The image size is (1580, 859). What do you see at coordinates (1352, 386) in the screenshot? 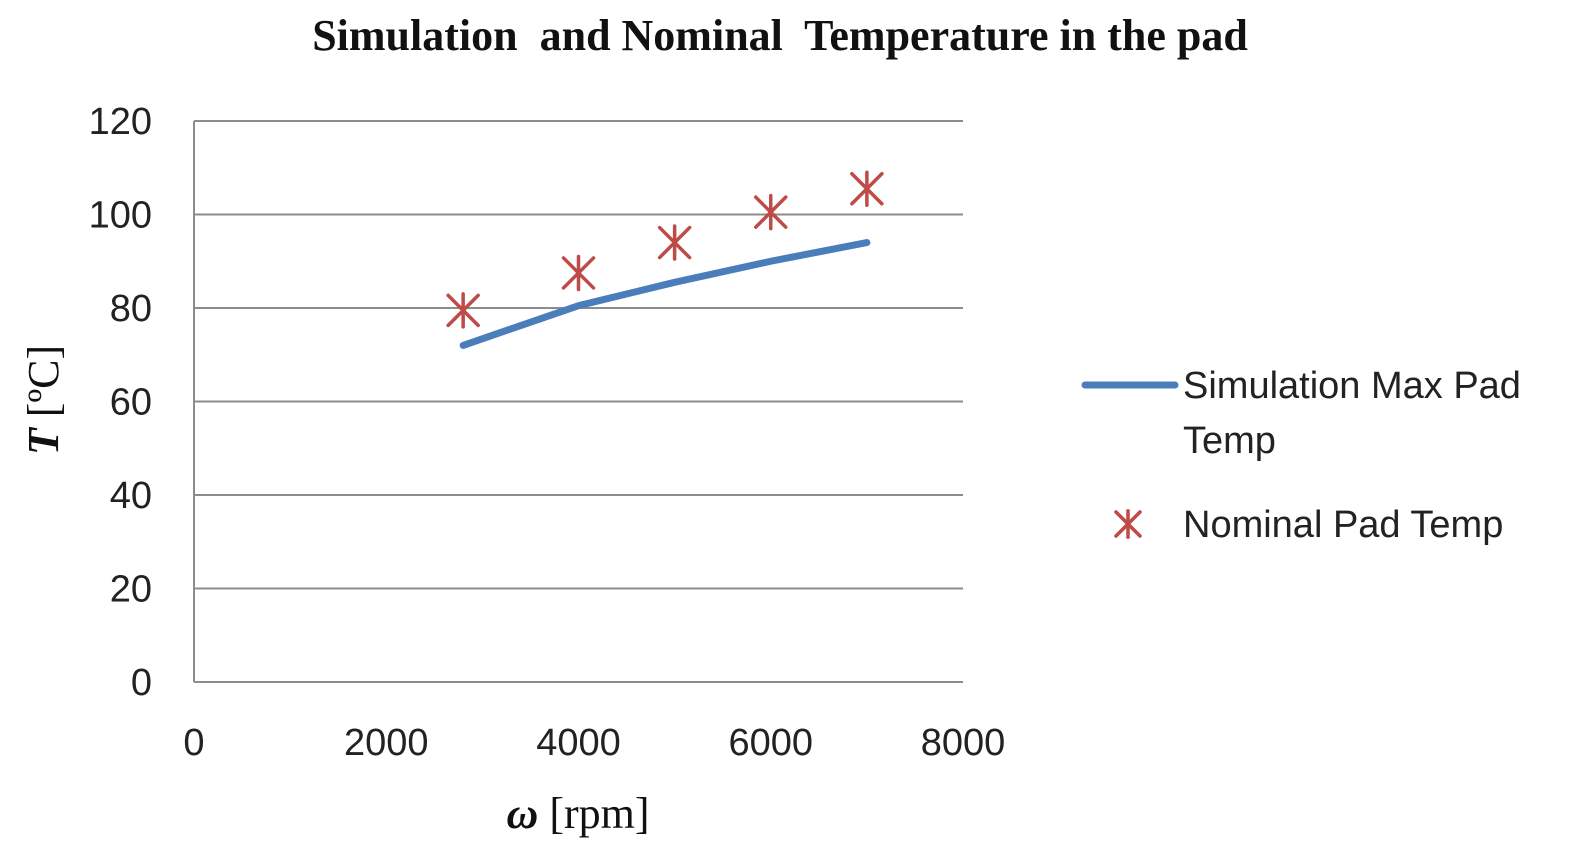
I see `legend-label: Simulation Max Pad` at bounding box center [1352, 386].